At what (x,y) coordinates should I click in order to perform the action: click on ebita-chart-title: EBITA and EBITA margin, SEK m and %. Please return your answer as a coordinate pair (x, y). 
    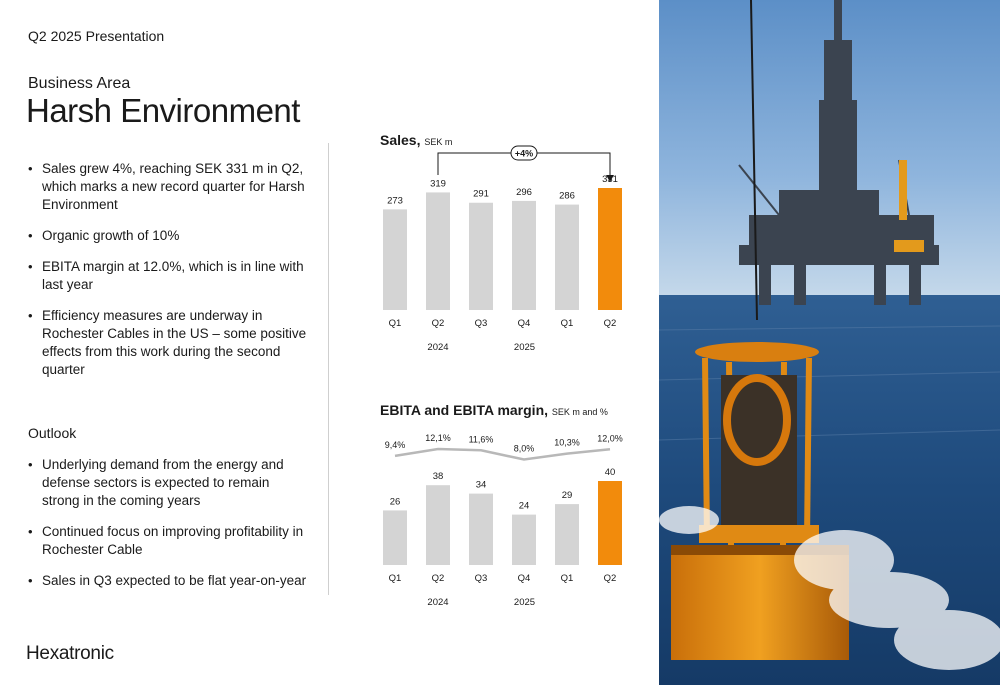
    Looking at the image, I should click on (494, 410).